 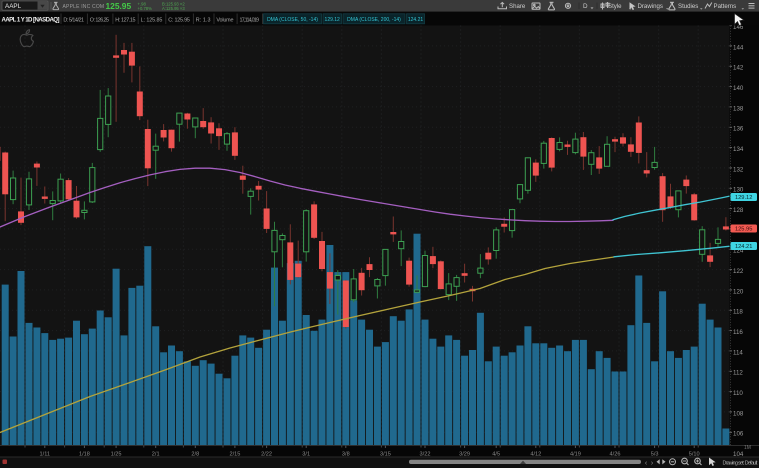 I want to click on svg-text: D: 5/14/21, so click(x=73, y=21).